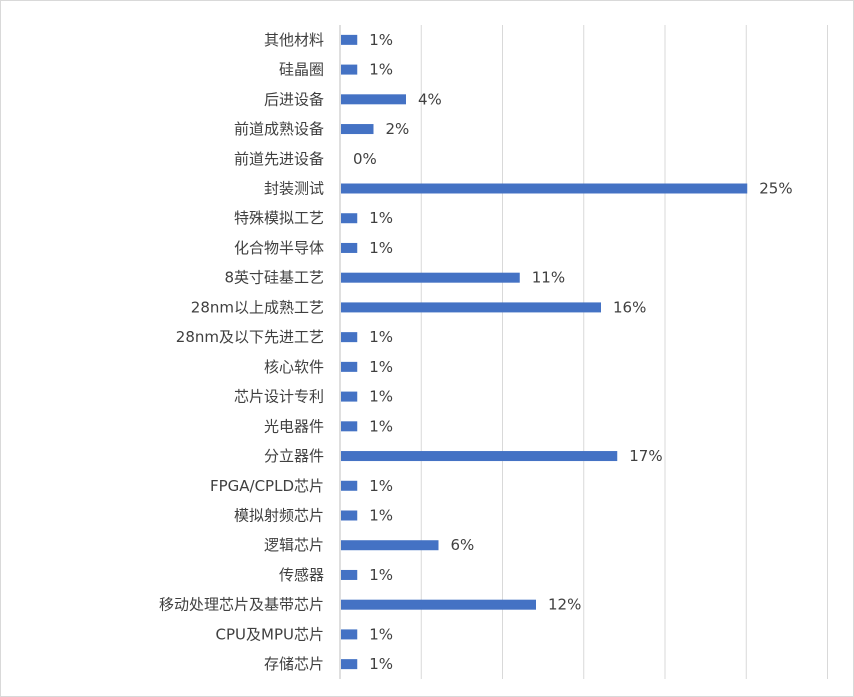  I want to click on category-label: 后进设备, so click(294, 99).